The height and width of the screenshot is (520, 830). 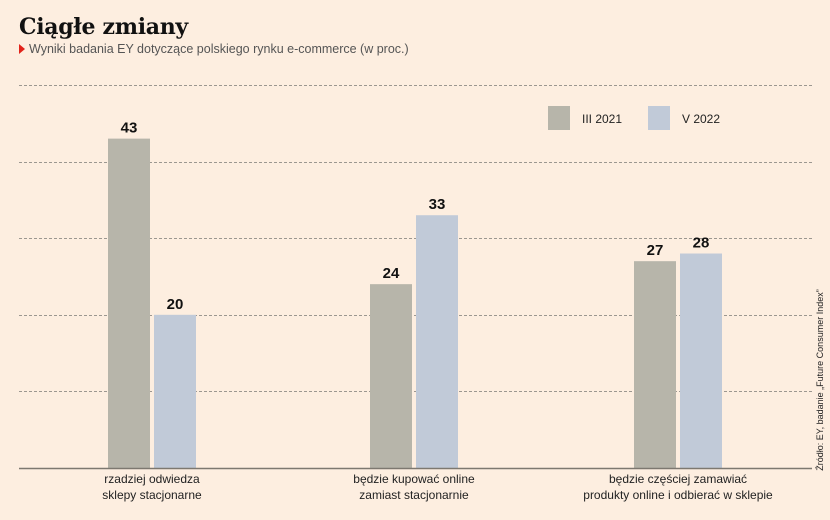 I want to click on chart-title: Ciągłe zmiany, so click(x=103, y=27).